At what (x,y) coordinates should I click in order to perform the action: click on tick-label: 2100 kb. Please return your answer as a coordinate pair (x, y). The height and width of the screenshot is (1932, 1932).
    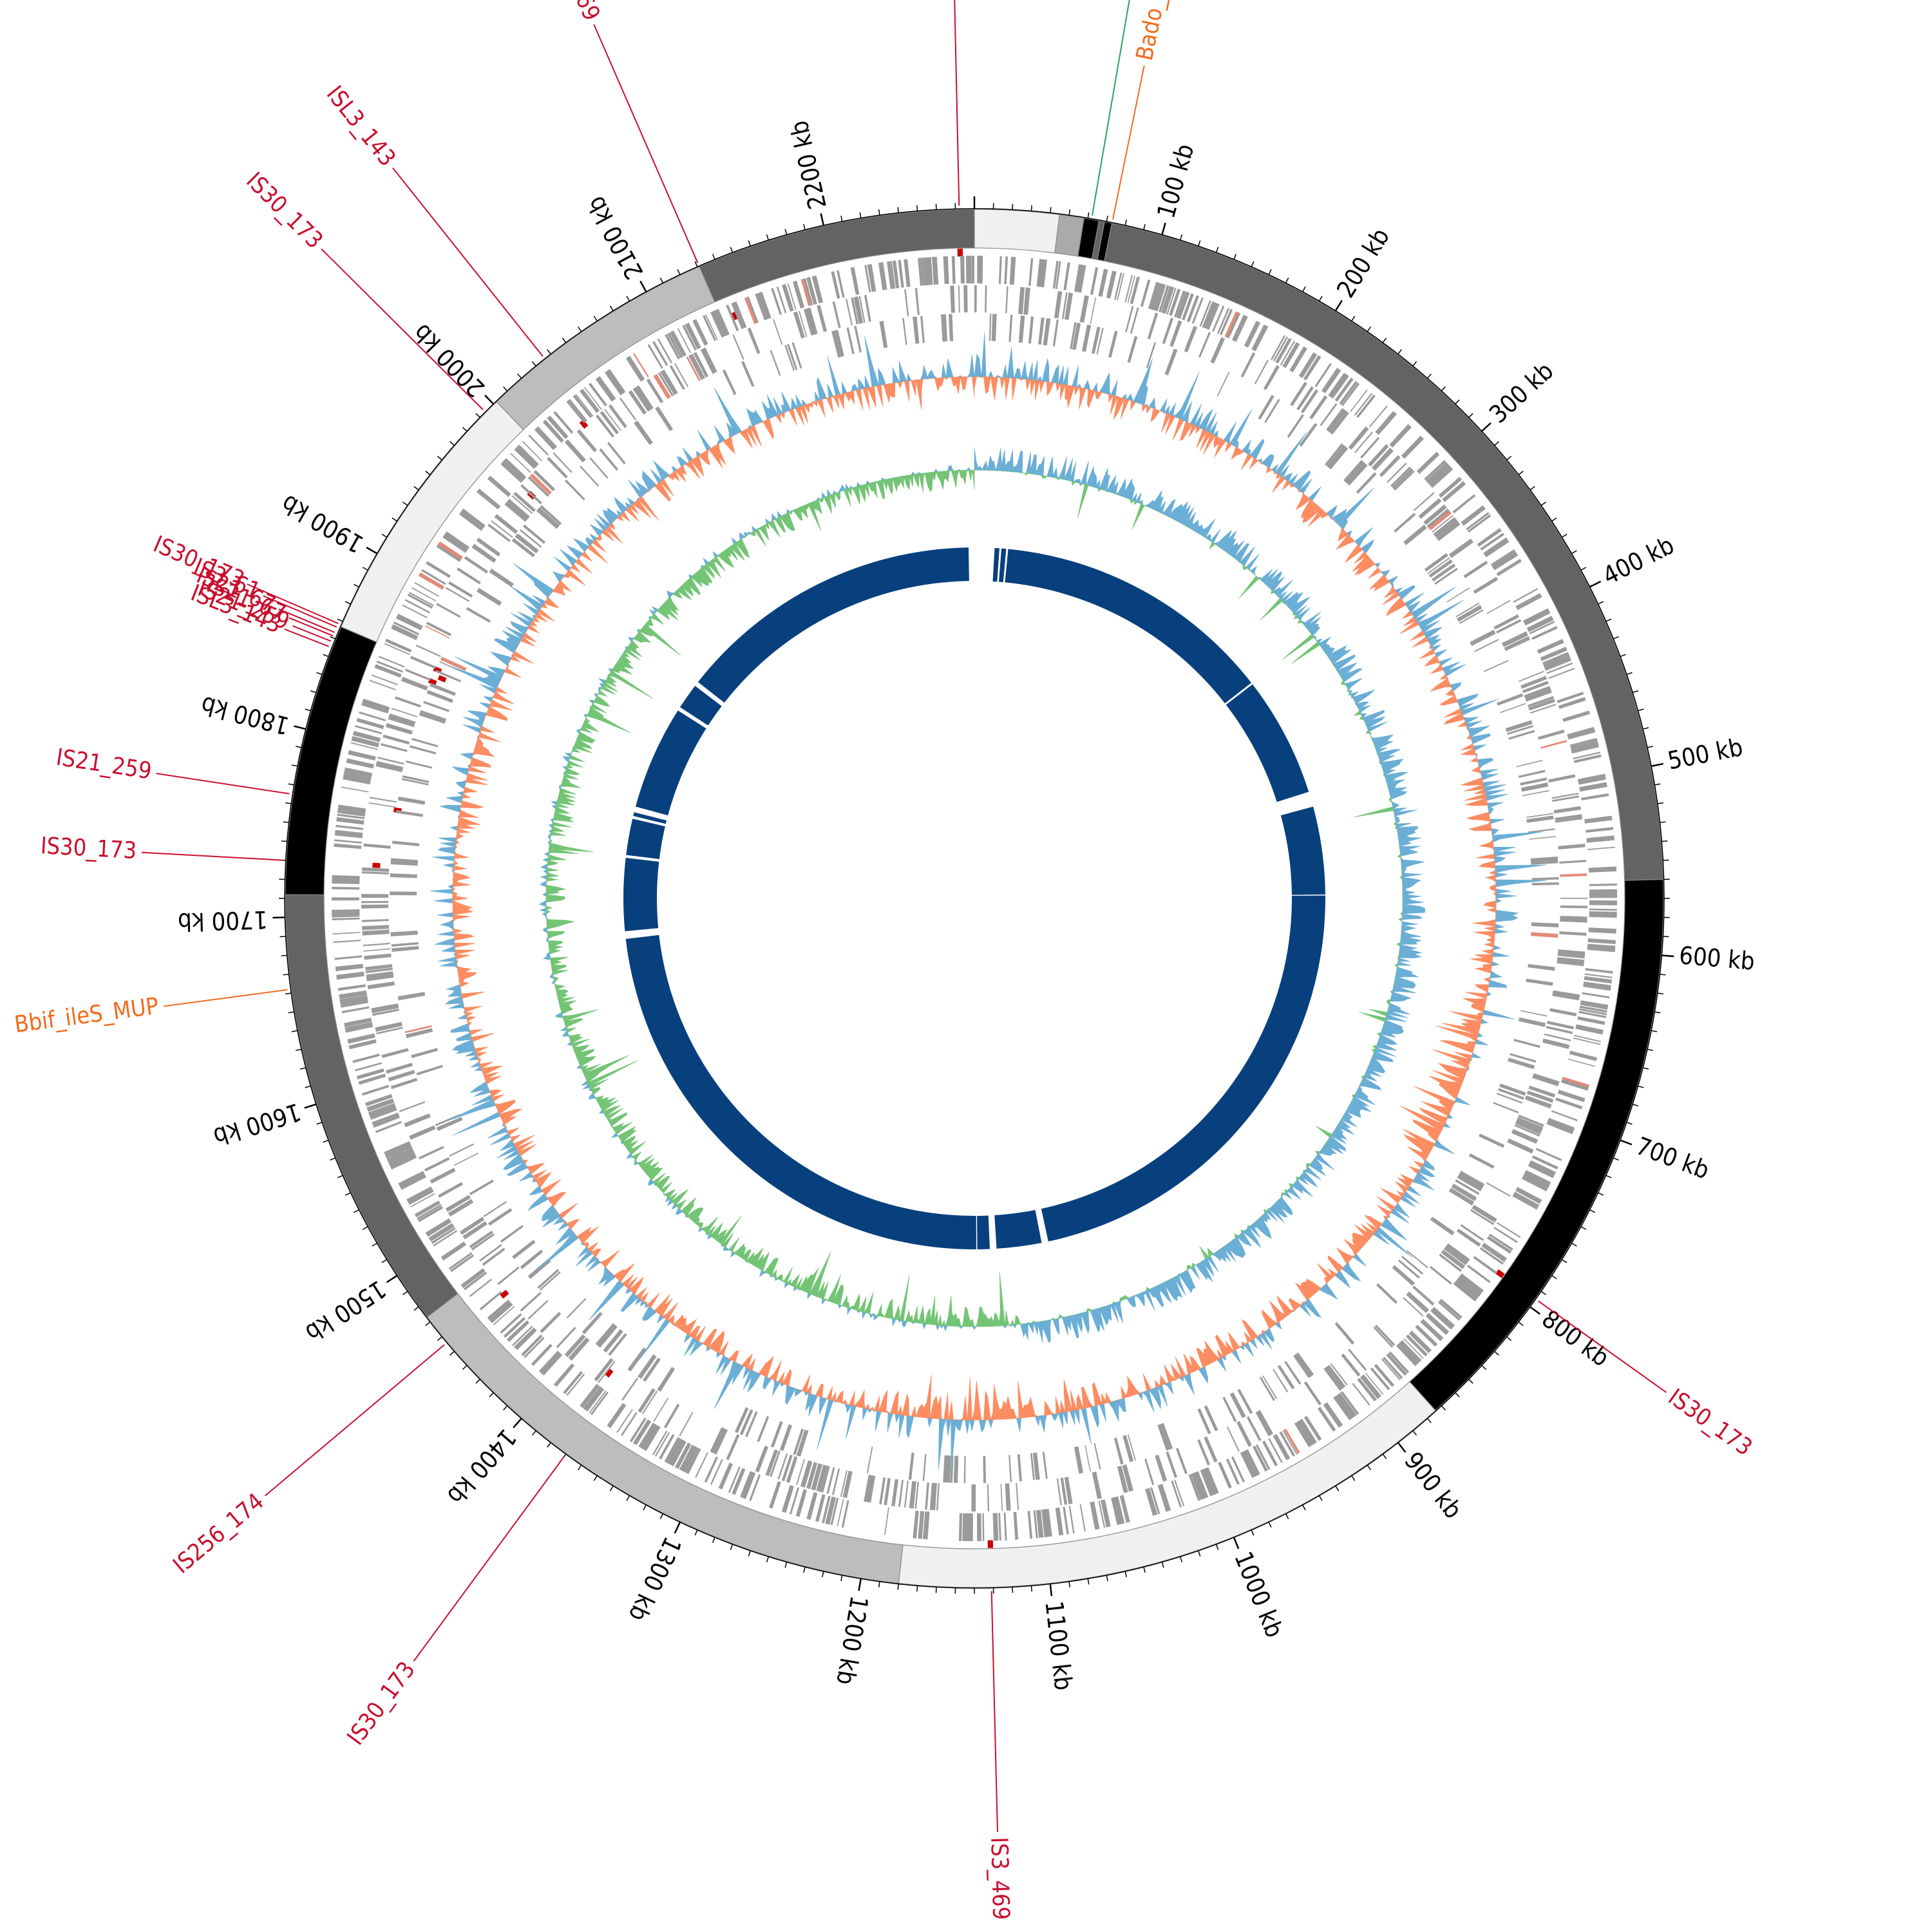
    Looking at the image, I should click on (615, 238).